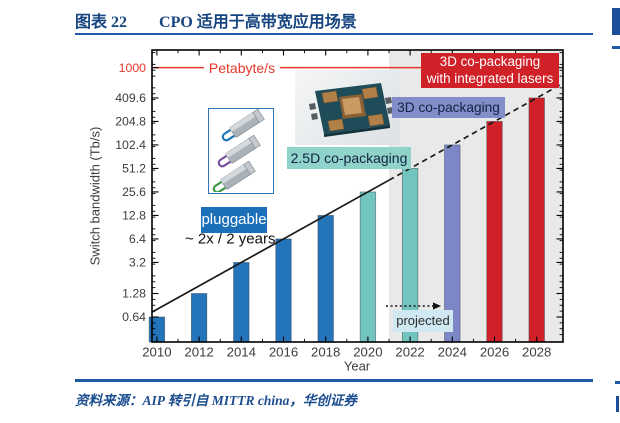 The image size is (620, 423). I want to click on source-note: 资料来源：AIP 转引自 MITTR china，华创证券, so click(216, 399).